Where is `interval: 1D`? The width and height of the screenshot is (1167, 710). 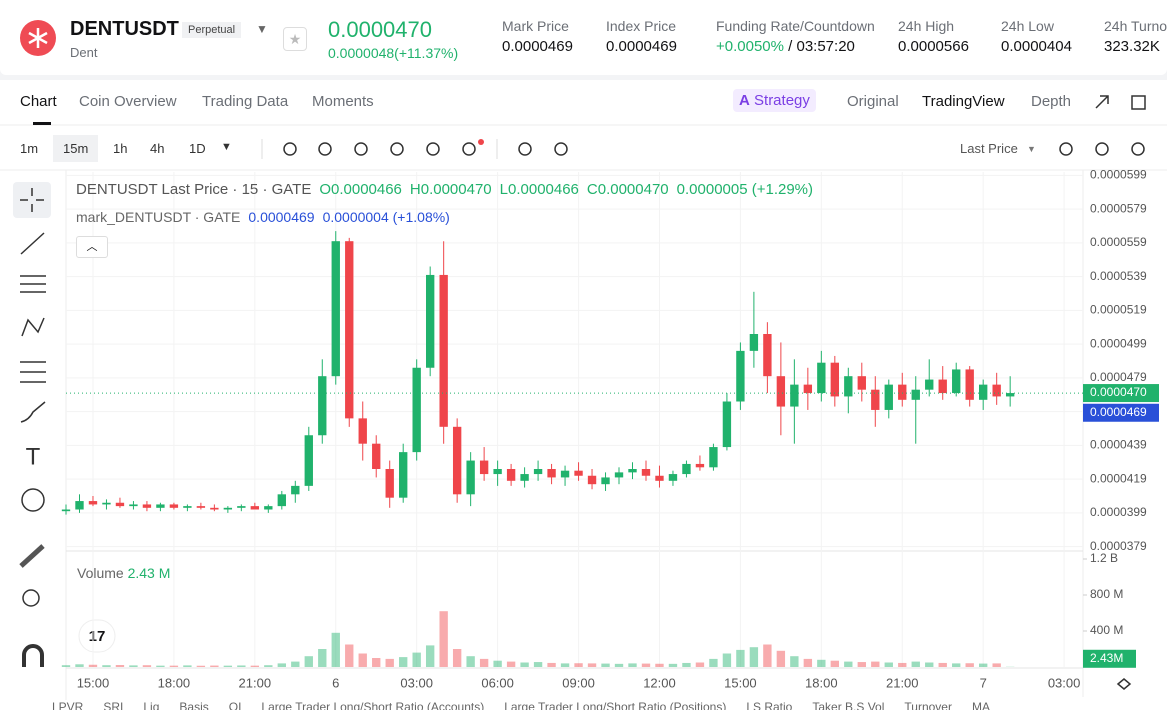 interval: 1D is located at coordinates (197, 148).